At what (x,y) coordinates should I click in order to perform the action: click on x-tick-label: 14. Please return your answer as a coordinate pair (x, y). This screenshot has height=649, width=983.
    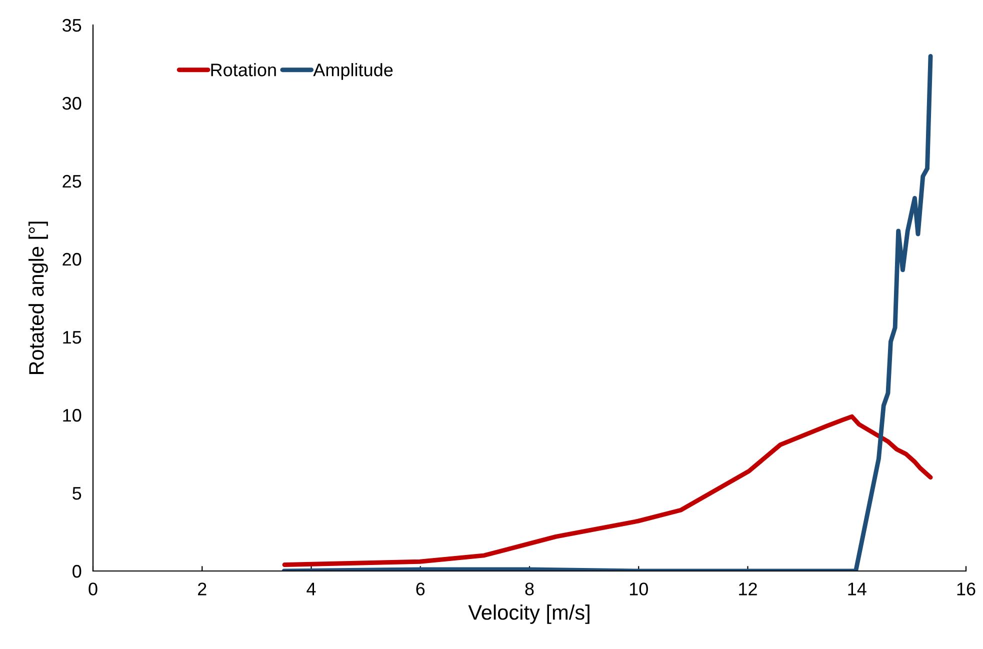
    Looking at the image, I should click on (857, 589).